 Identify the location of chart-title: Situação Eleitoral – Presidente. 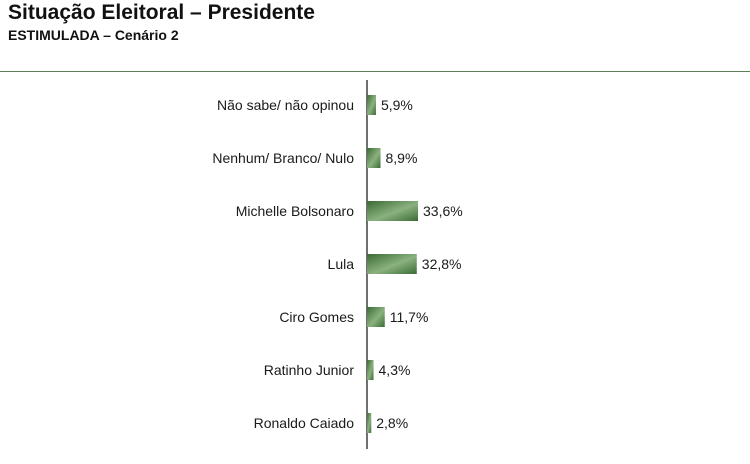
(161, 12).